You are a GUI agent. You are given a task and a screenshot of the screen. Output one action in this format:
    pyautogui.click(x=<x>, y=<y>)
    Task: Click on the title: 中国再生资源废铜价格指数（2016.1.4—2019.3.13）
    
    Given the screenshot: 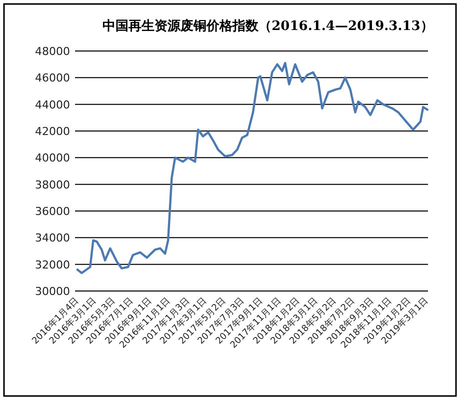 What is the action you would take?
    pyautogui.click(x=268, y=26)
    